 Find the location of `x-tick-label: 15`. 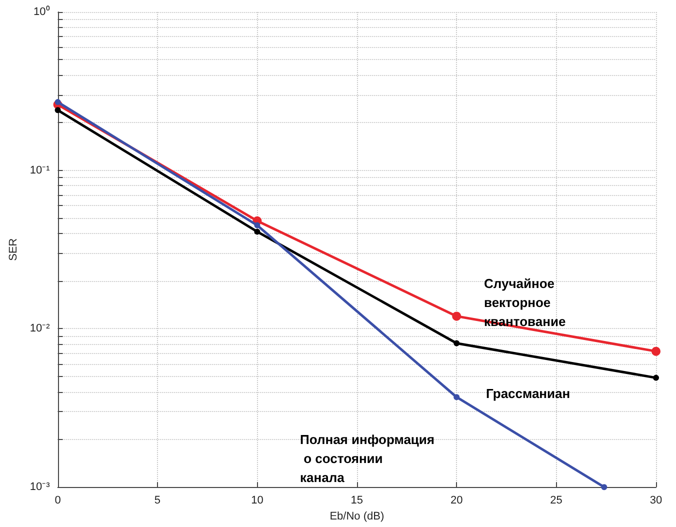

x-tick-label: 15 is located at coordinates (357, 500).